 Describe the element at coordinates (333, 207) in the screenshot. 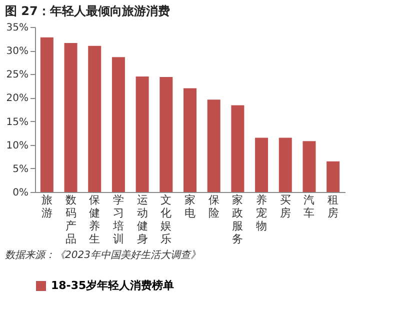

I see `x-tick-label: 租房` at that location.